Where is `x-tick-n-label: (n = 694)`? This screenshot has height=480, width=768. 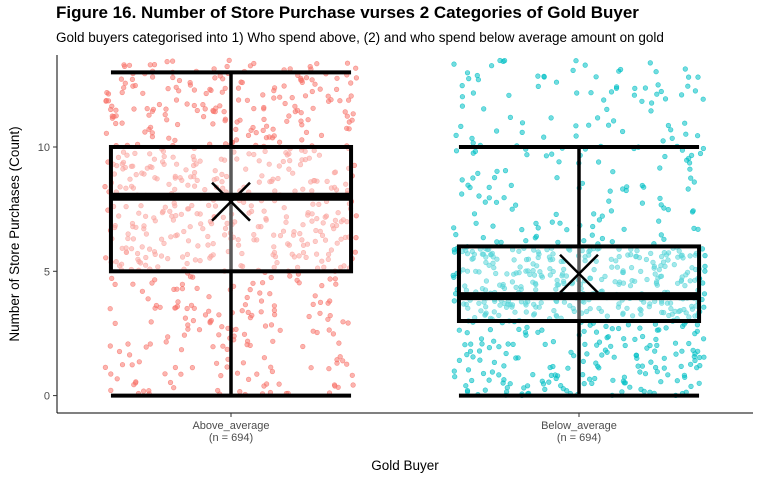
x-tick-n-label: (n = 694) is located at coordinates (231, 438).